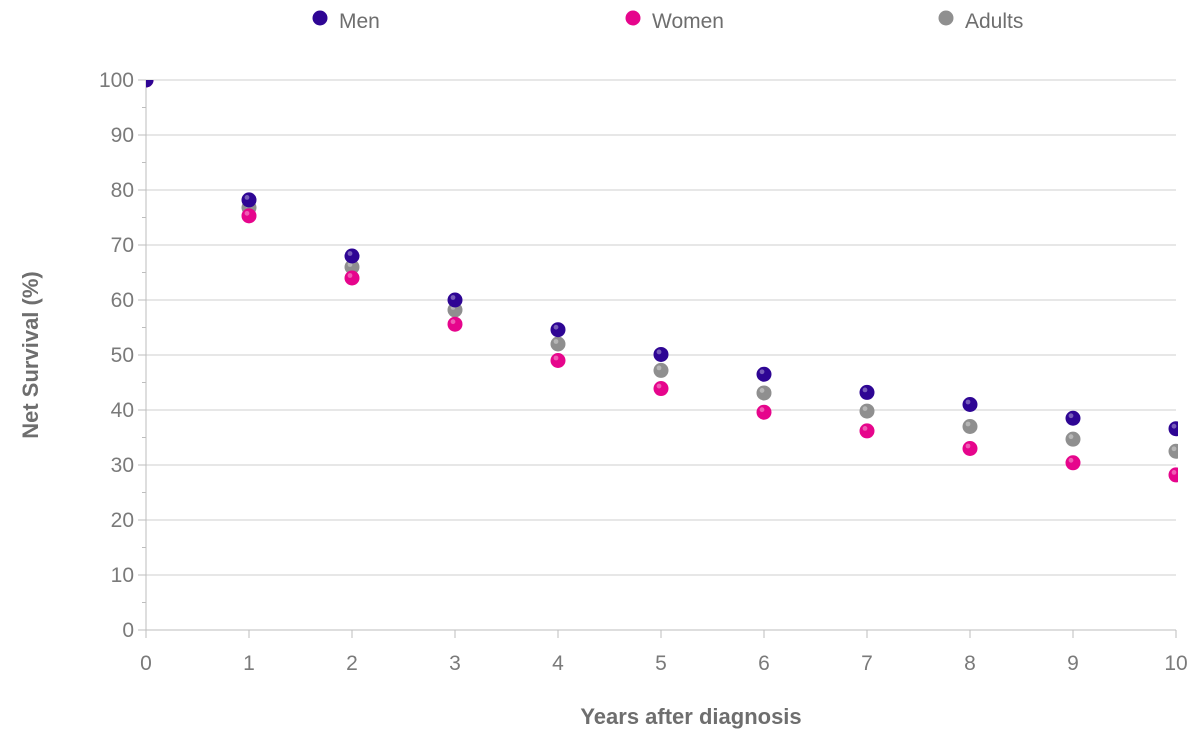 The image size is (1198, 739). I want to click on x-tick-label: 9, so click(1073, 663).